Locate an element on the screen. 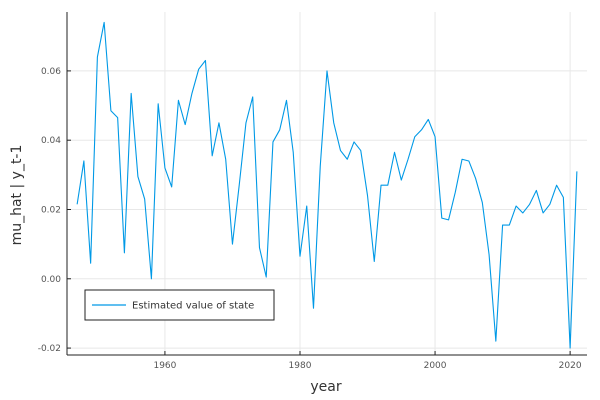 This screenshot has width=600, height=400. y-tick-label-1: 0.00 is located at coordinates (51, 280).